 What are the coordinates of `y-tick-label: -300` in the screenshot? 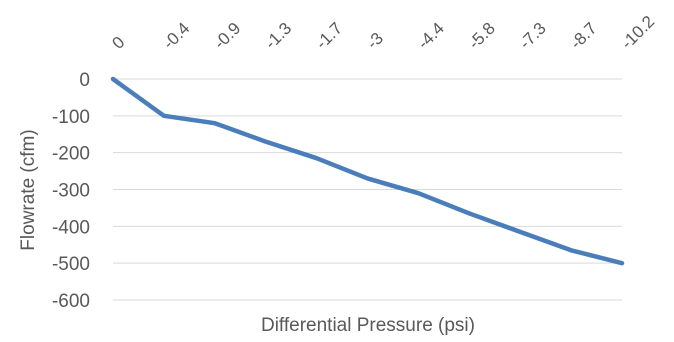 It's located at (71, 191).